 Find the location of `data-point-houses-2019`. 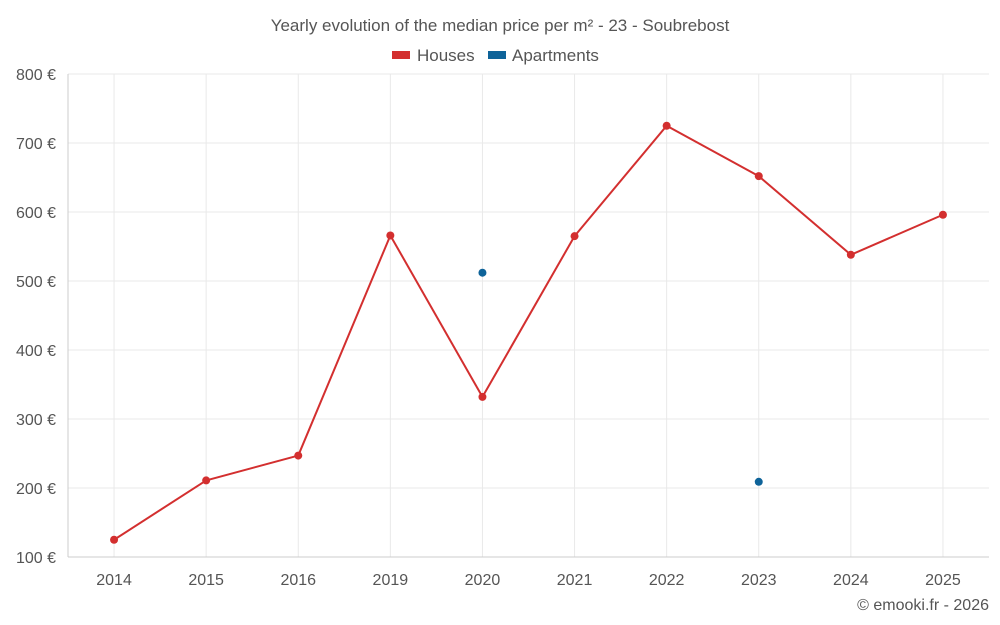

data-point-houses-2019 is located at coordinates (390, 235).